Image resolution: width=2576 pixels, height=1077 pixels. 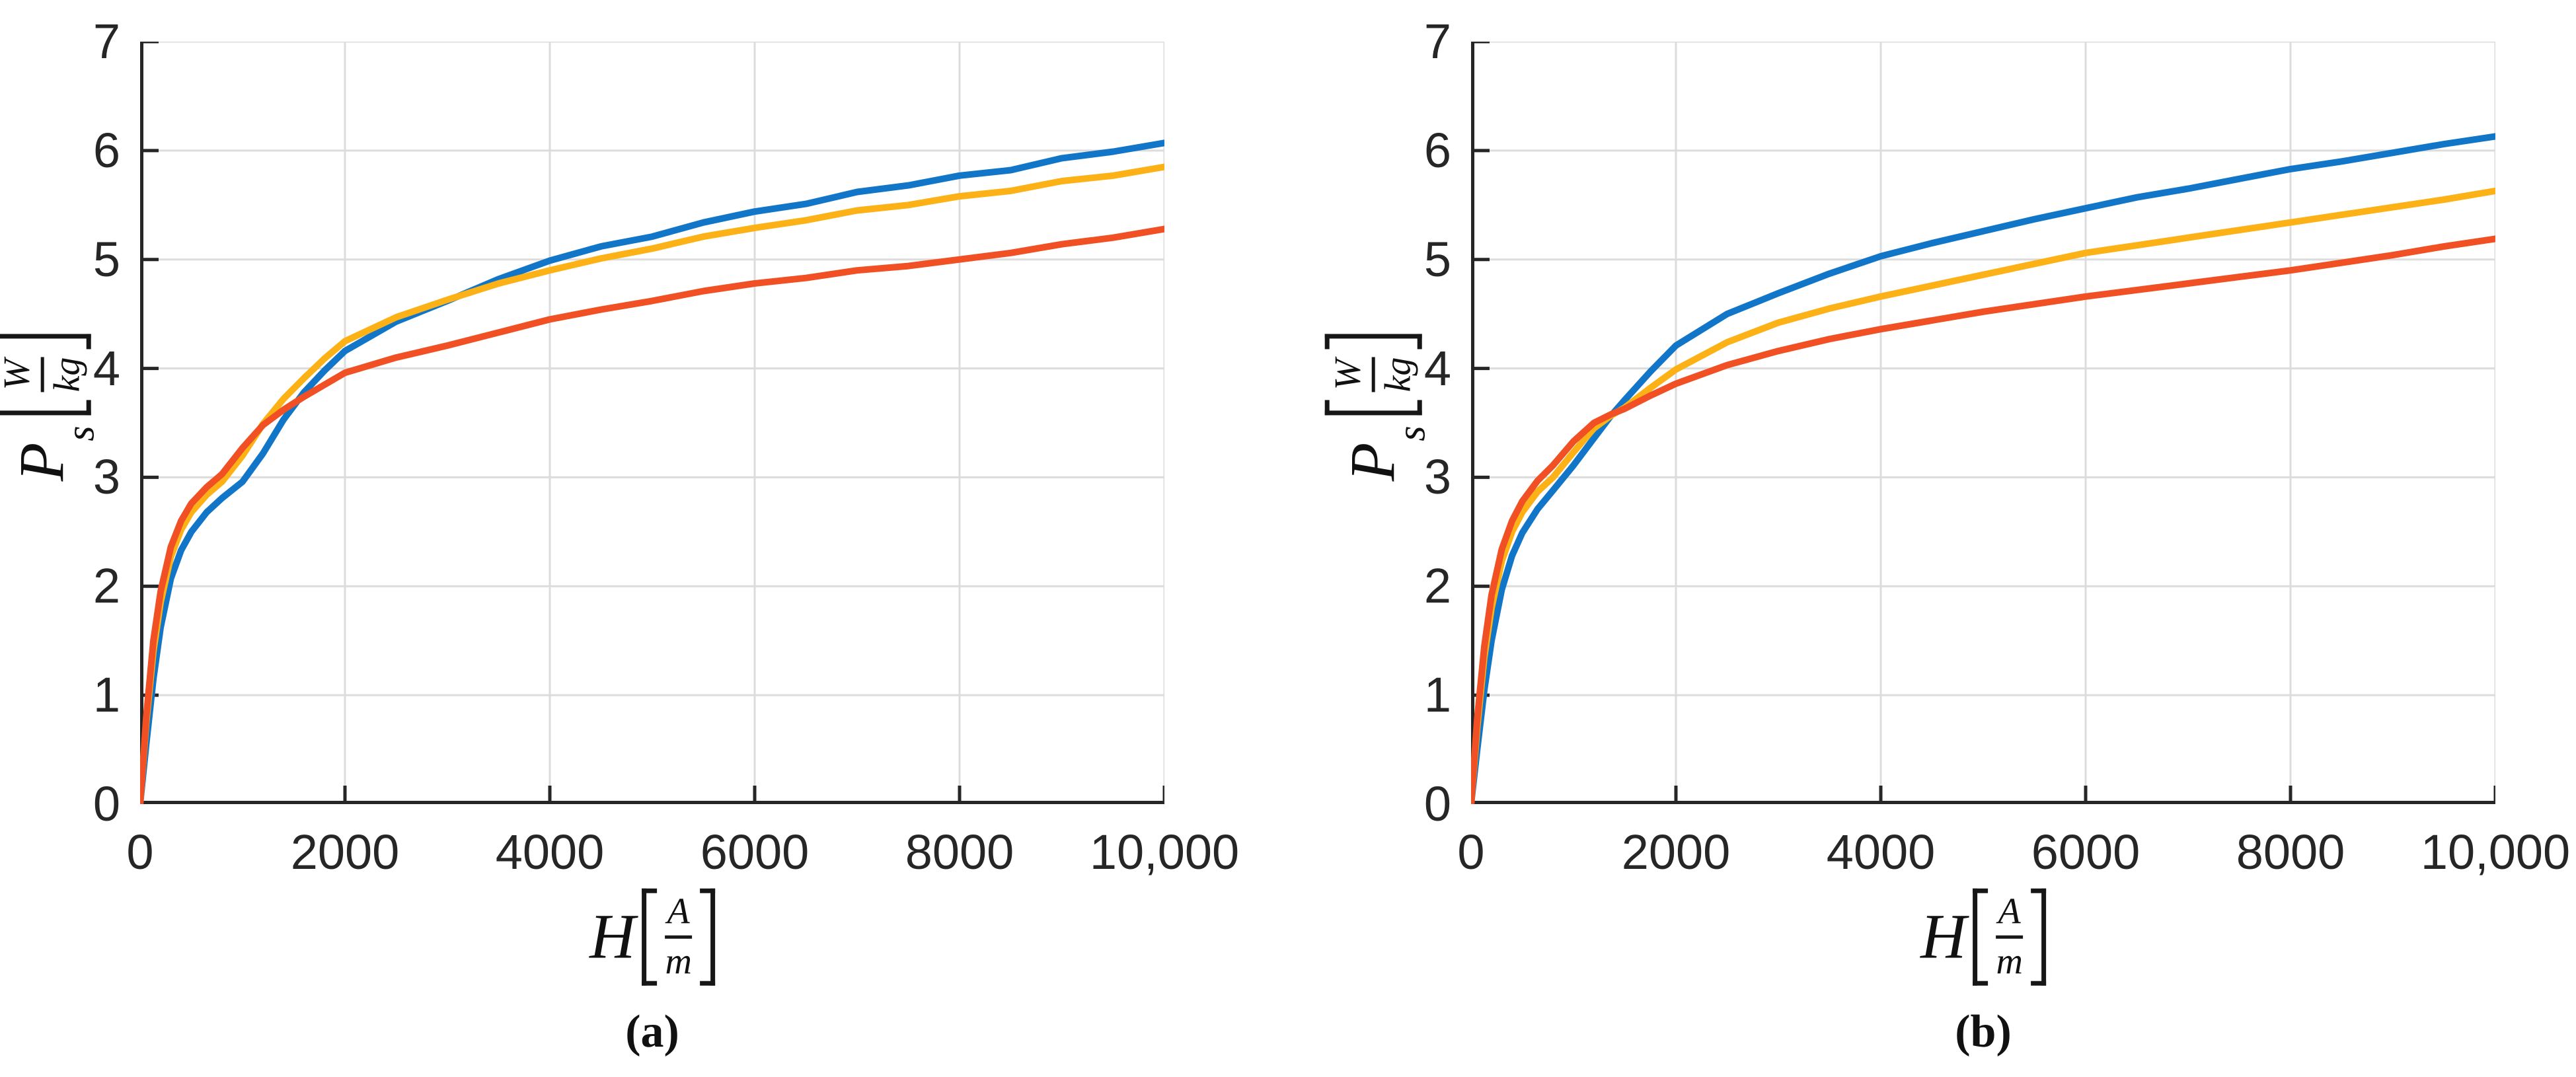 I want to click on panel-caption-a: (a), so click(x=652, y=1031).